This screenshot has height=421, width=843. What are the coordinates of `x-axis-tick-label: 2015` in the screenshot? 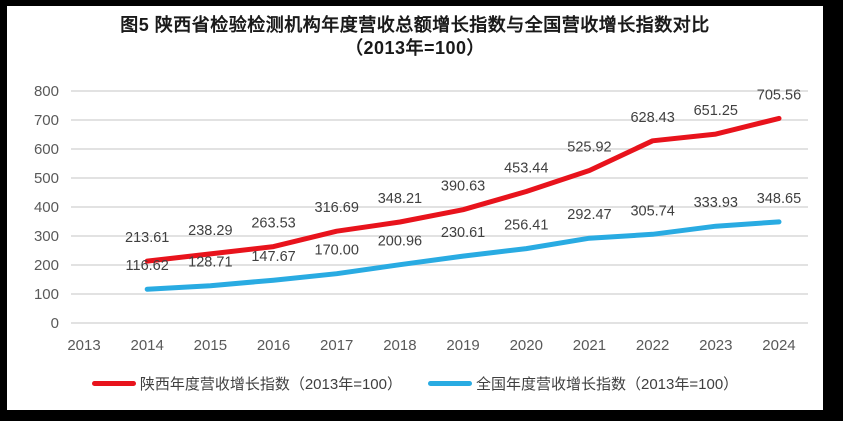 It's located at (210, 345).